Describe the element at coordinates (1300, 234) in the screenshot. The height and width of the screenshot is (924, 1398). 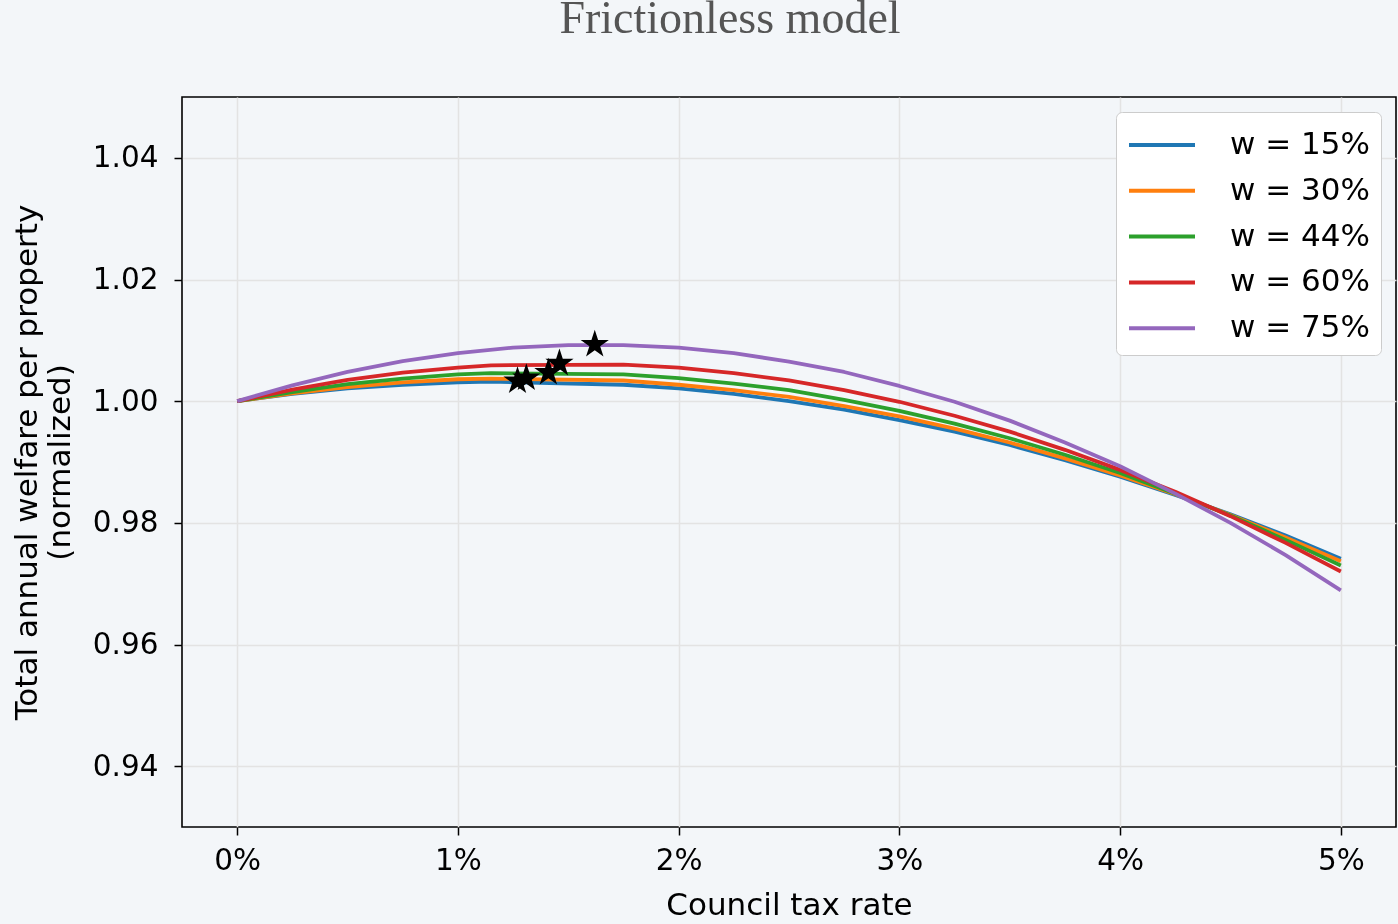
I see `legend-label: w = 44%` at that location.